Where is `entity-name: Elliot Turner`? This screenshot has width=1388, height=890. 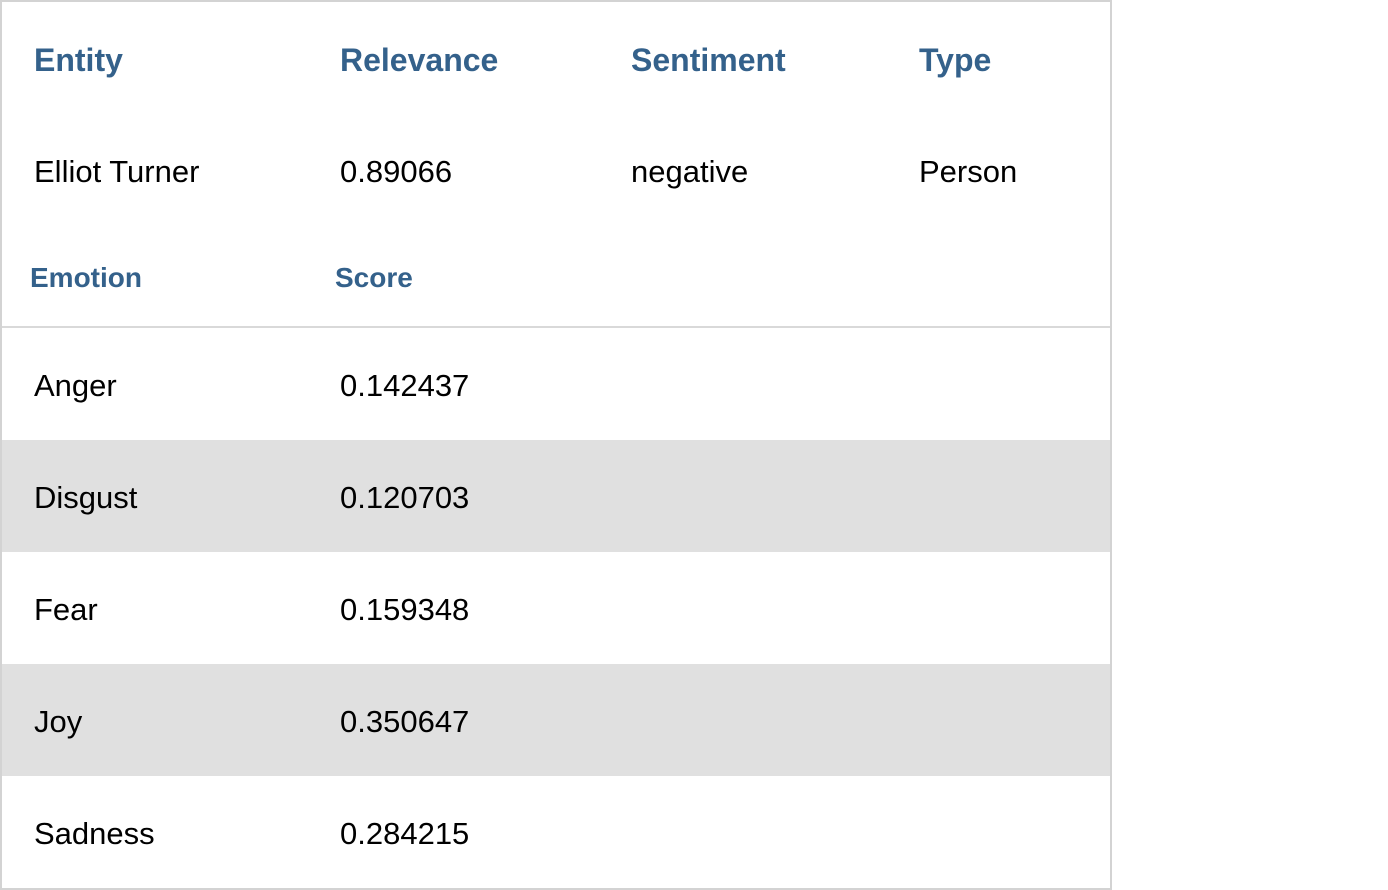
entity-name: Elliot Turner is located at coordinates (117, 171).